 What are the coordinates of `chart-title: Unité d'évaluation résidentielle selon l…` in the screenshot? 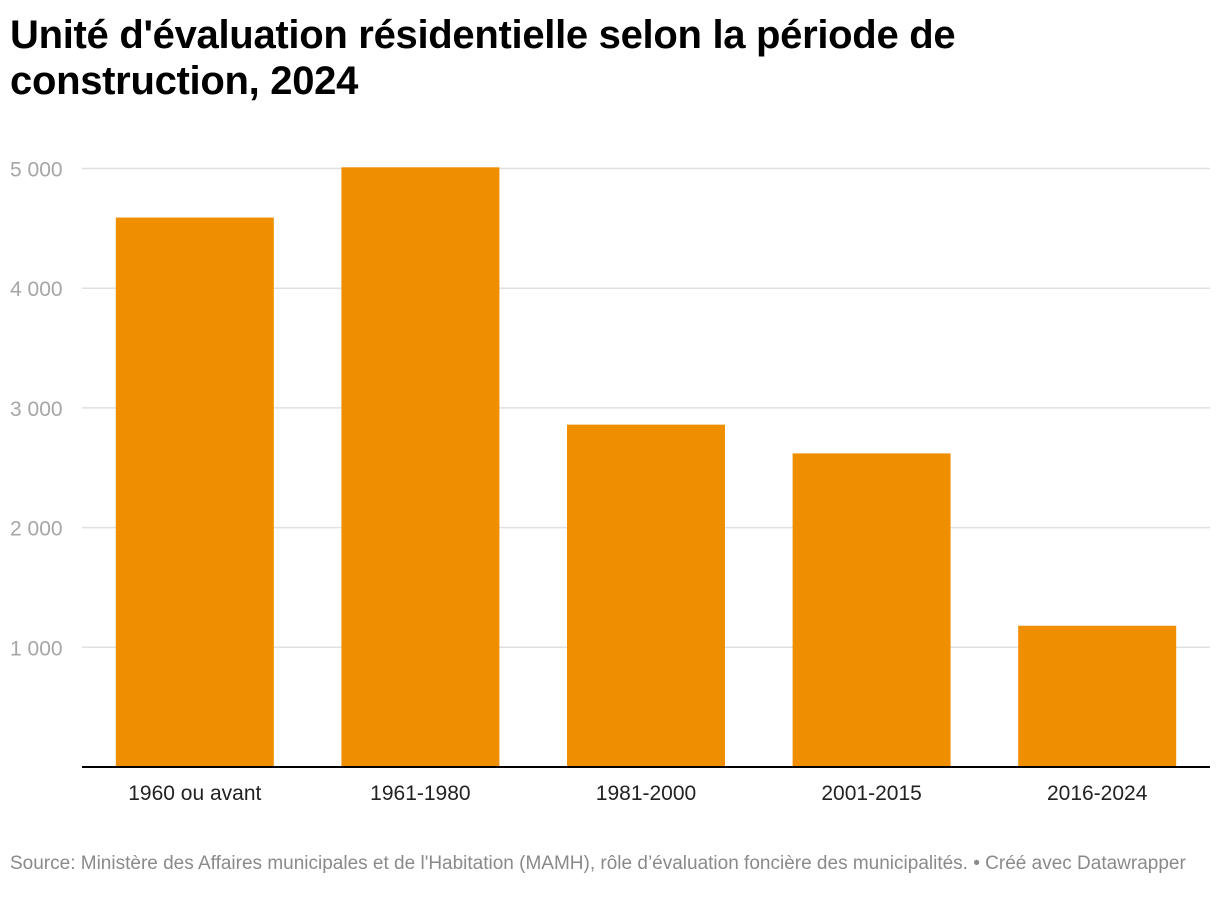 It's located at (483, 58).